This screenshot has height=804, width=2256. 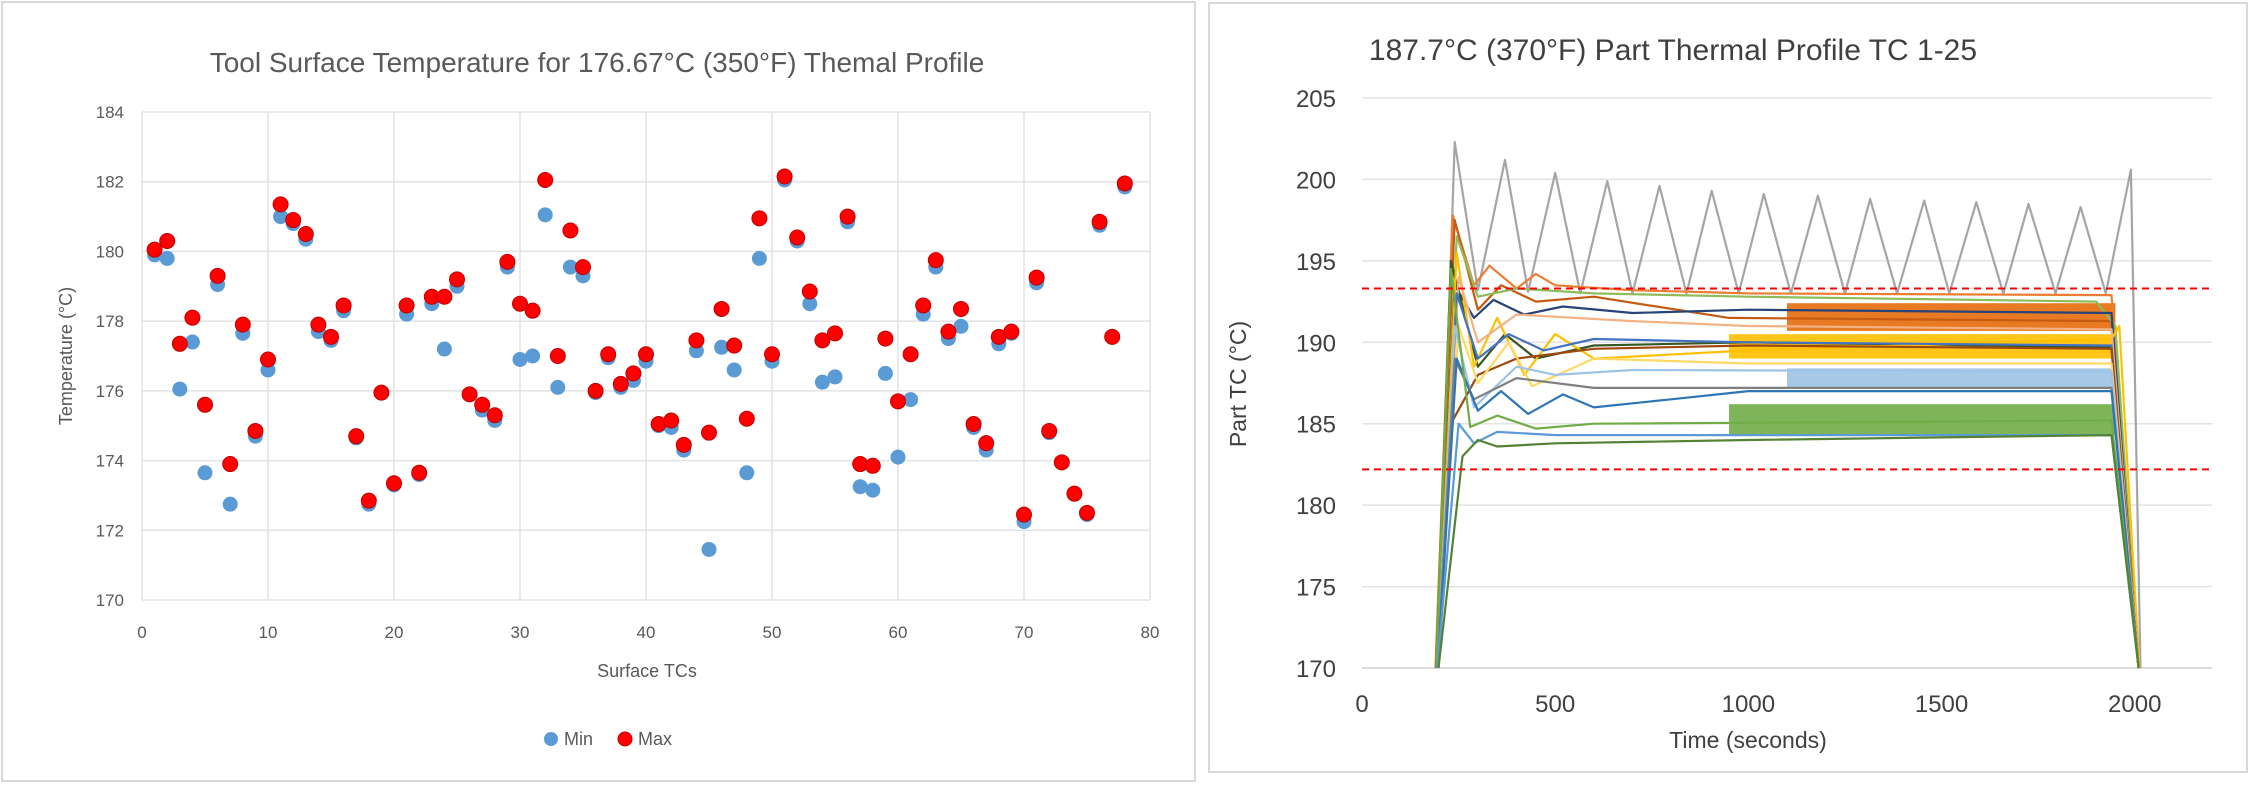 I want to click on y-tick-label: 175, so click(x=1316, y=588).